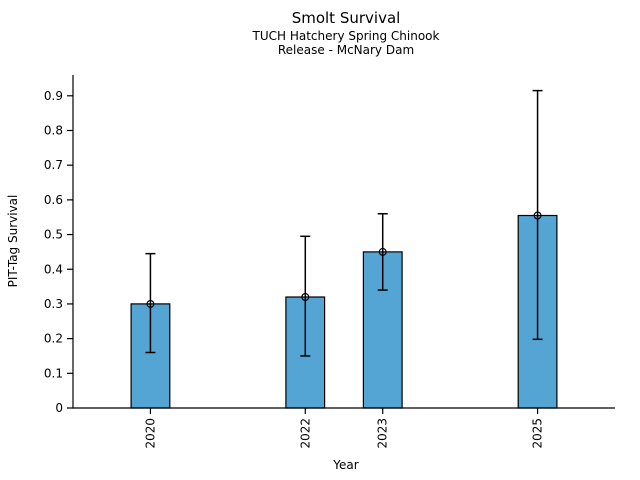 This screenshot has width=640, height=480. What do you see at coordinates (53, 200) in the screenshot?
I see `y-tick-label: 0.6` at bounding box center [53, 200].